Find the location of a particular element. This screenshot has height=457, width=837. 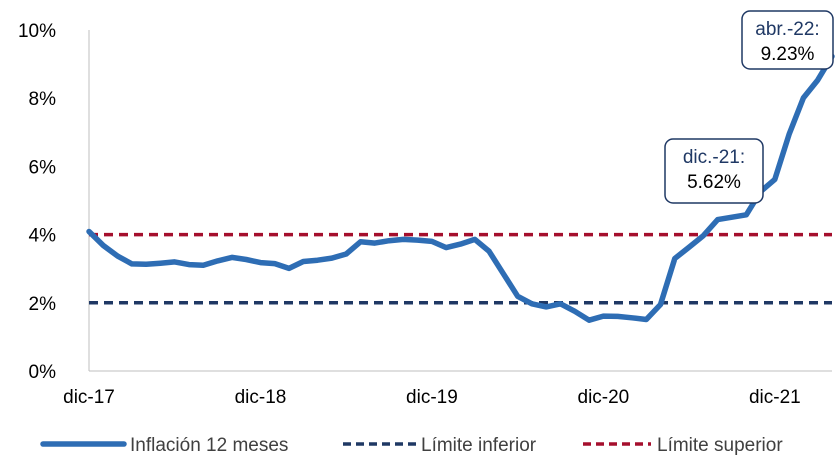

legend-label: Límite inferior is located at coordinates (479, 445).